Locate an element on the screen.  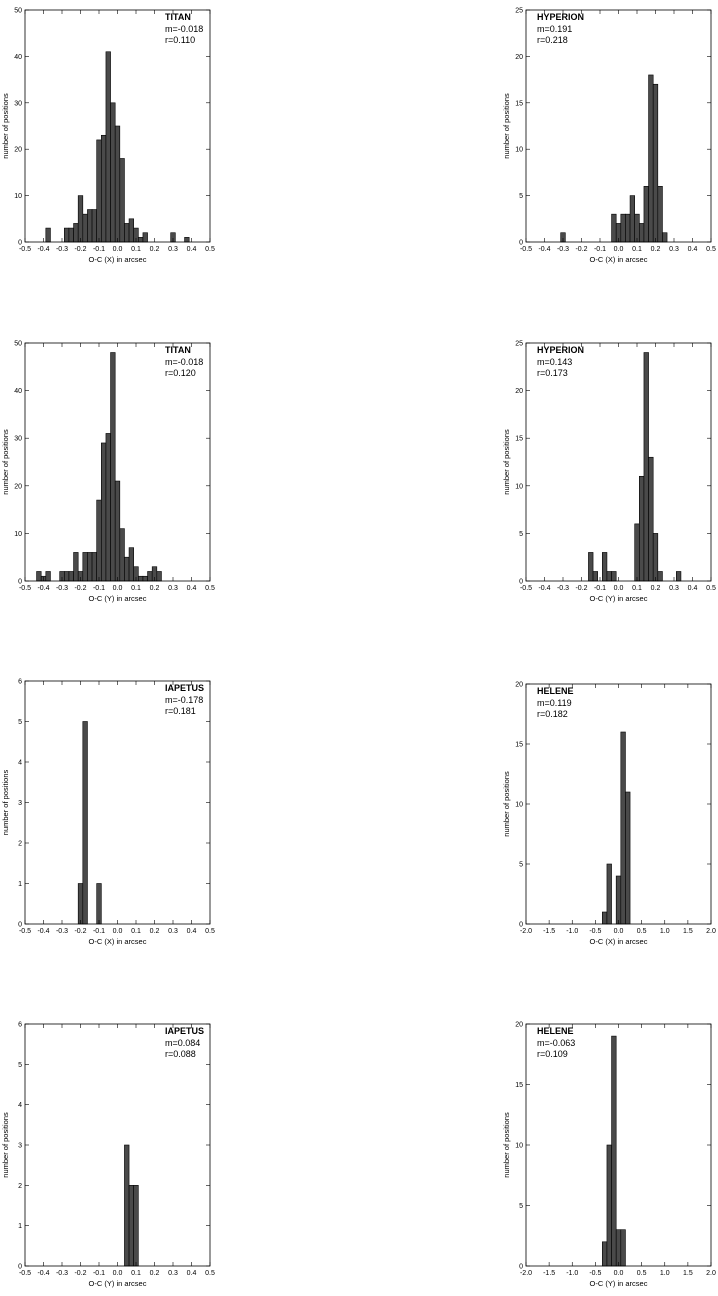
rms-value: r=0.173 is located at coordinates (552, 373).